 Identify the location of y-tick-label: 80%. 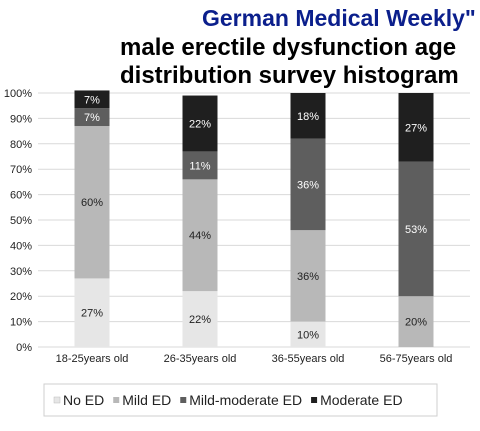
(21, 145).